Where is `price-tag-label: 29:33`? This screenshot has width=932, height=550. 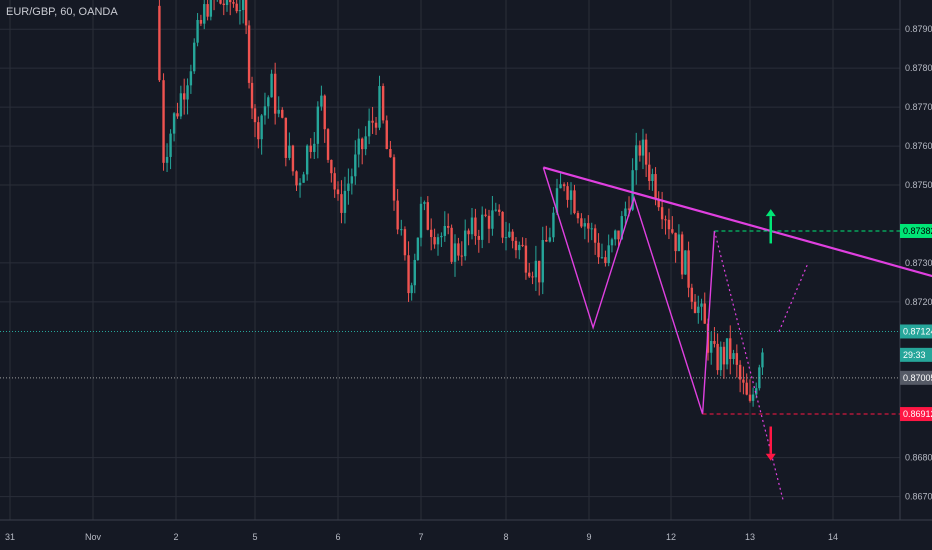
price-tag-label: 29:33 is located at coordinates (914, 355).